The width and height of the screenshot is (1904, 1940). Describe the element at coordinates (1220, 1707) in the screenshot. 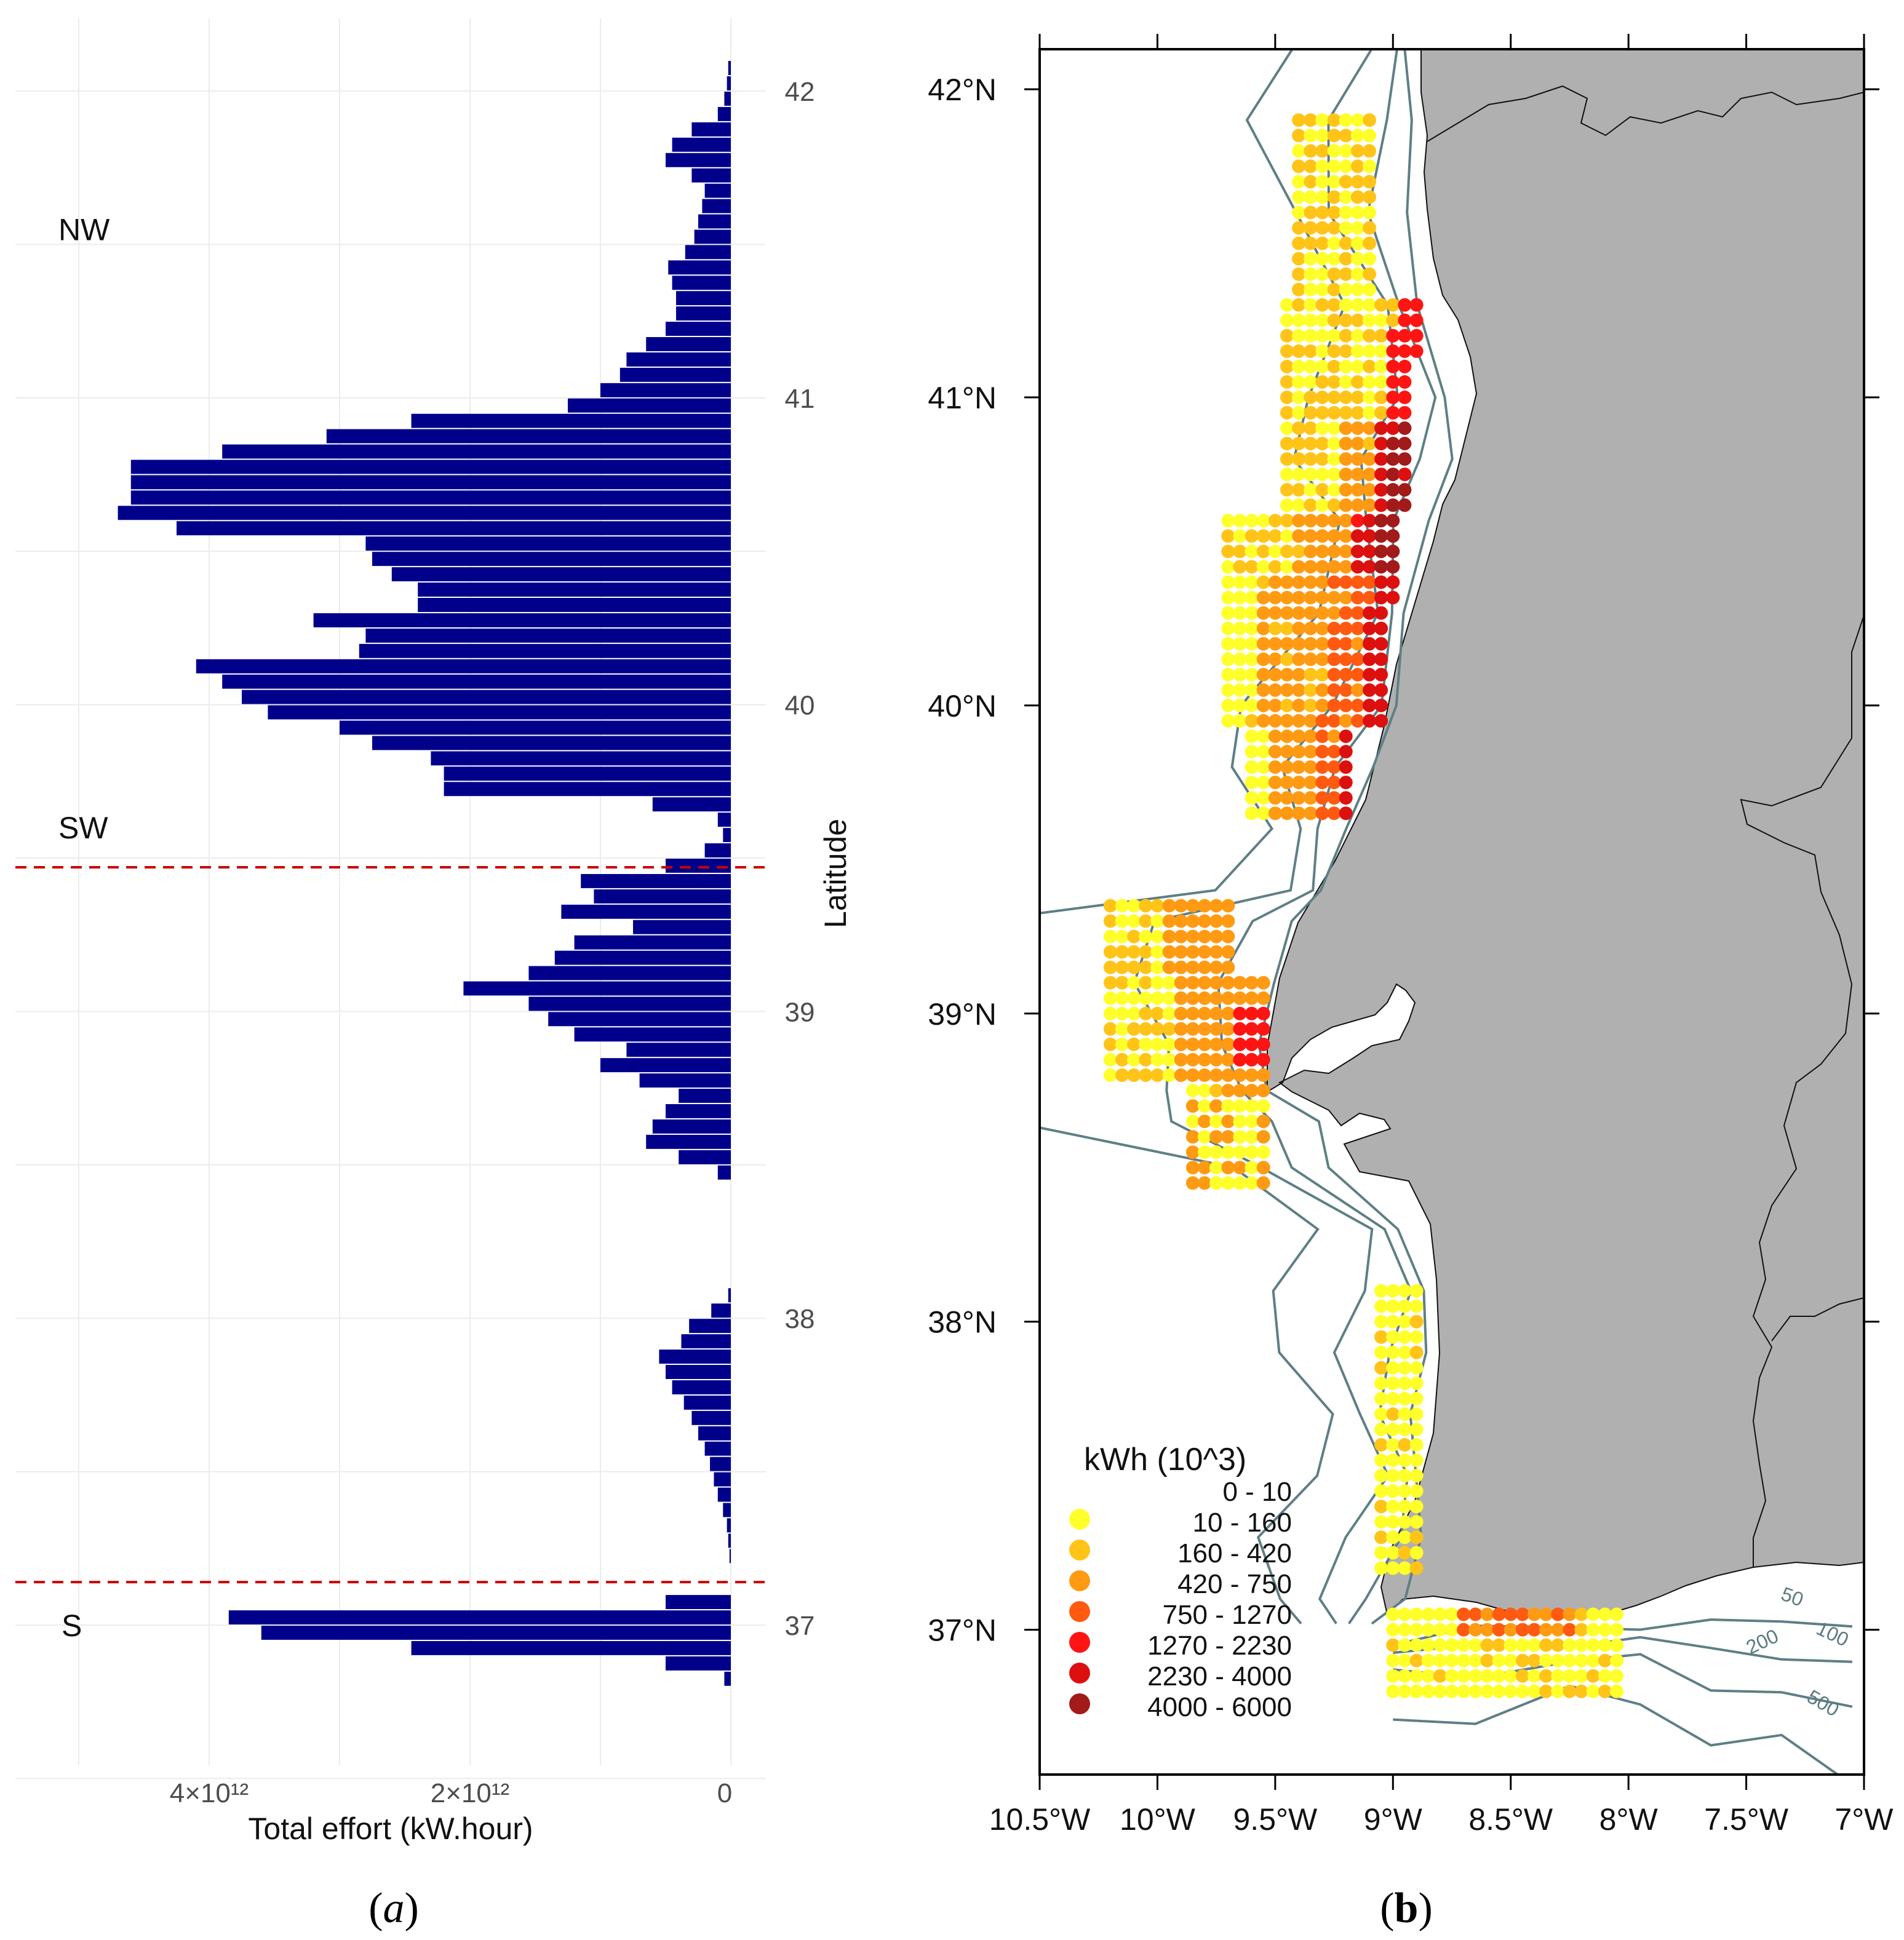

I see `legend-class-label: 4000 - 6000` at that location.